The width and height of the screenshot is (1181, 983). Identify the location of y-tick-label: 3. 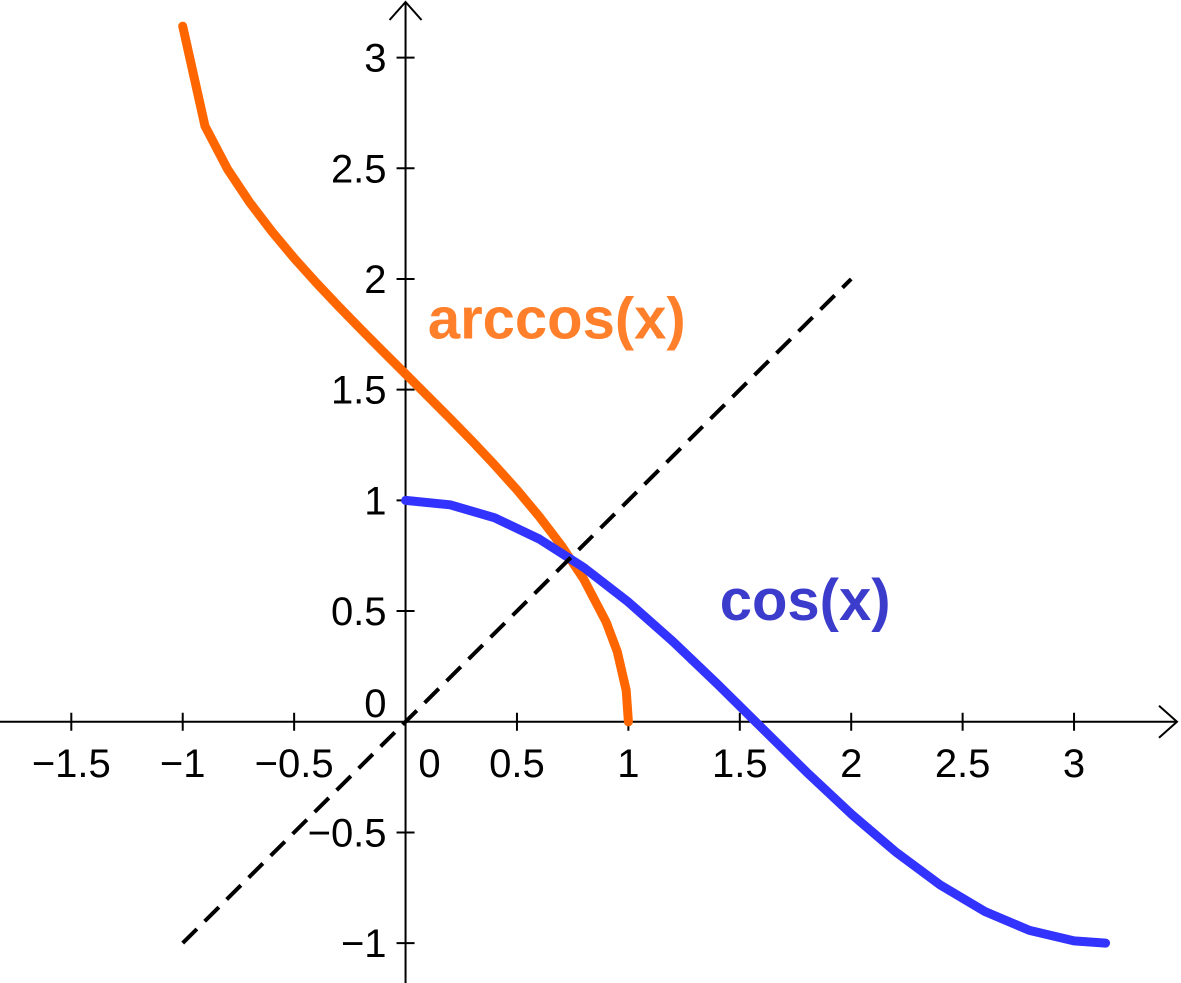
(375, 59).